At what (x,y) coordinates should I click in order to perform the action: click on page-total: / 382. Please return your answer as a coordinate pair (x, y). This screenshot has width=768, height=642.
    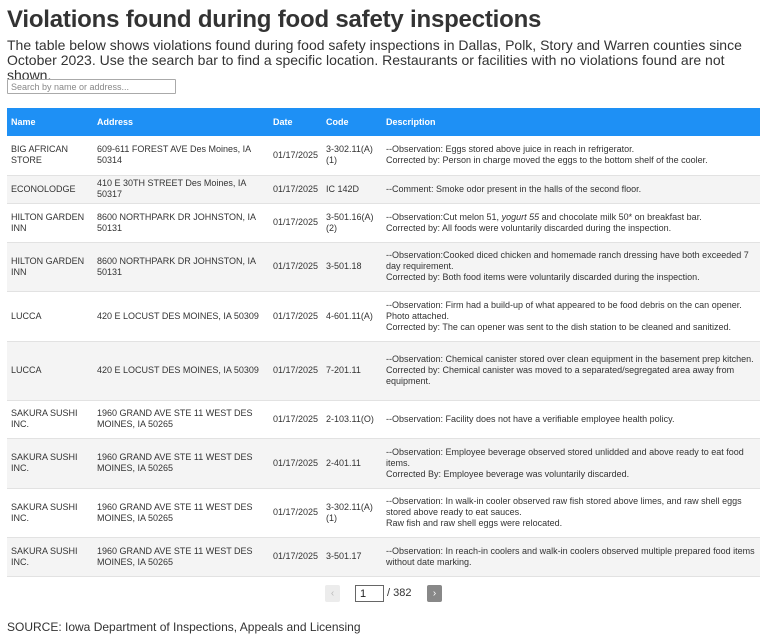
    Looking at the image, I should click on (399, 593).